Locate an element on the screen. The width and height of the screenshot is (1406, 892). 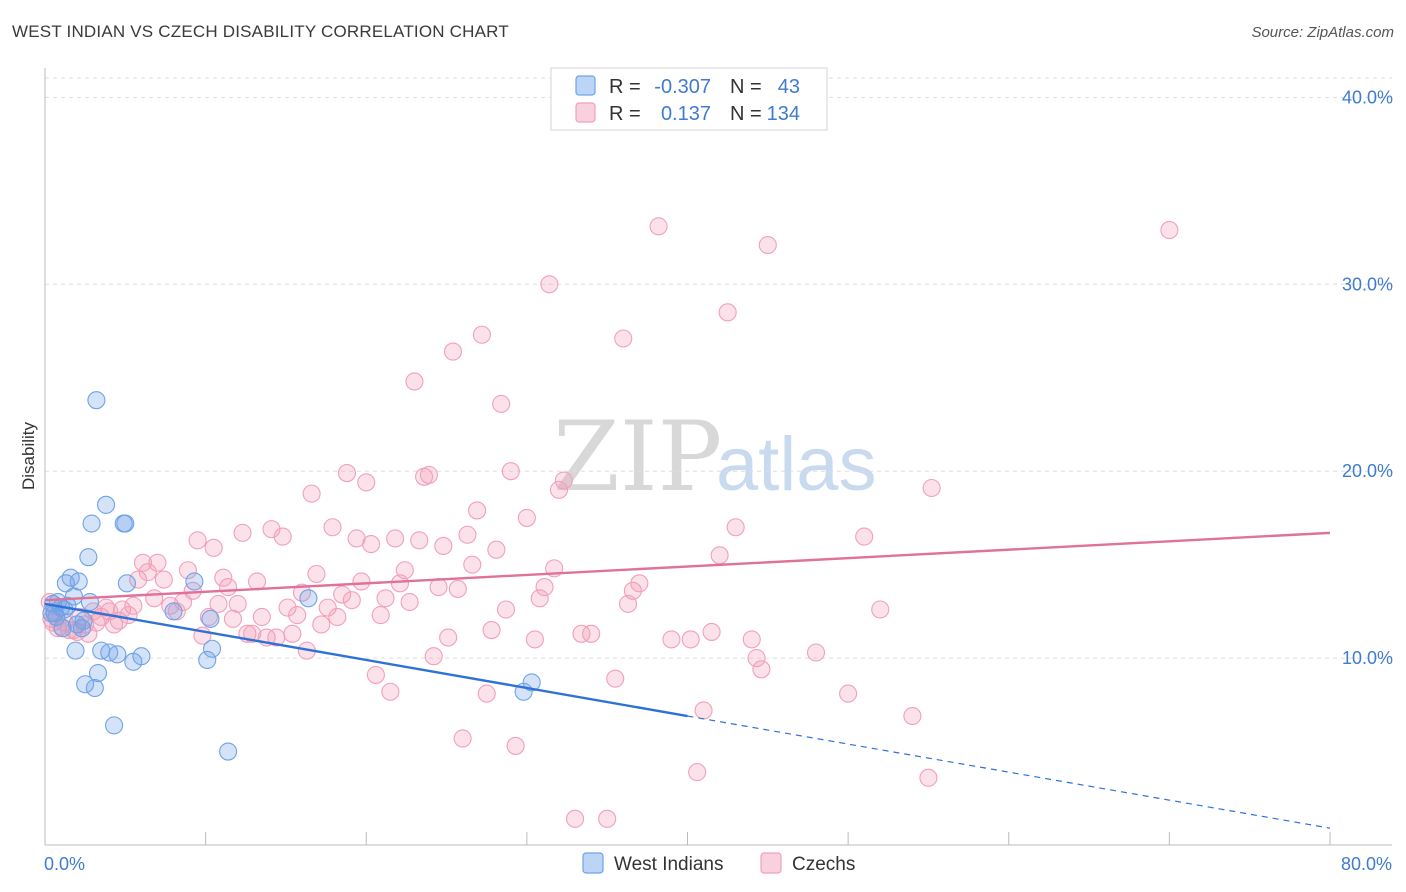
west-indians-trend-extension is located at coordinates (1009, 772).